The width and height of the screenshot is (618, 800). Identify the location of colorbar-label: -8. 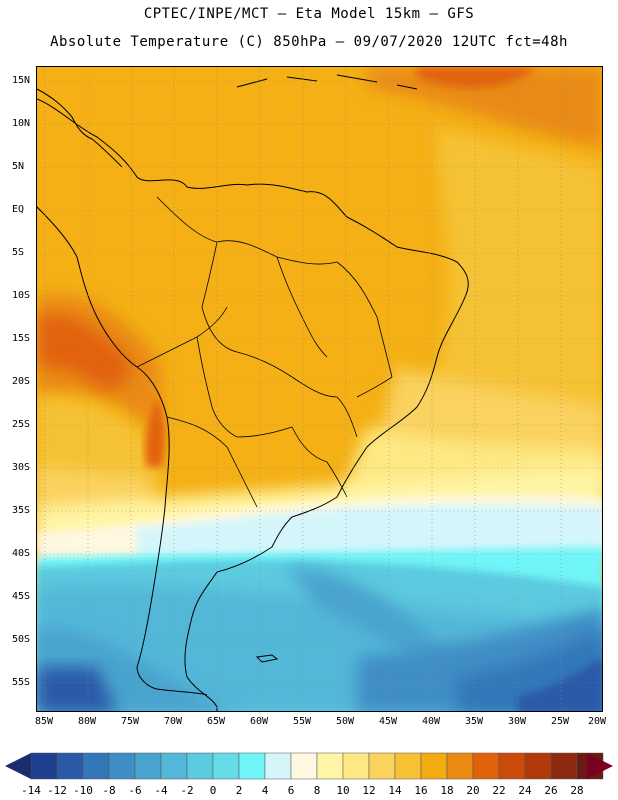
(109, 790).